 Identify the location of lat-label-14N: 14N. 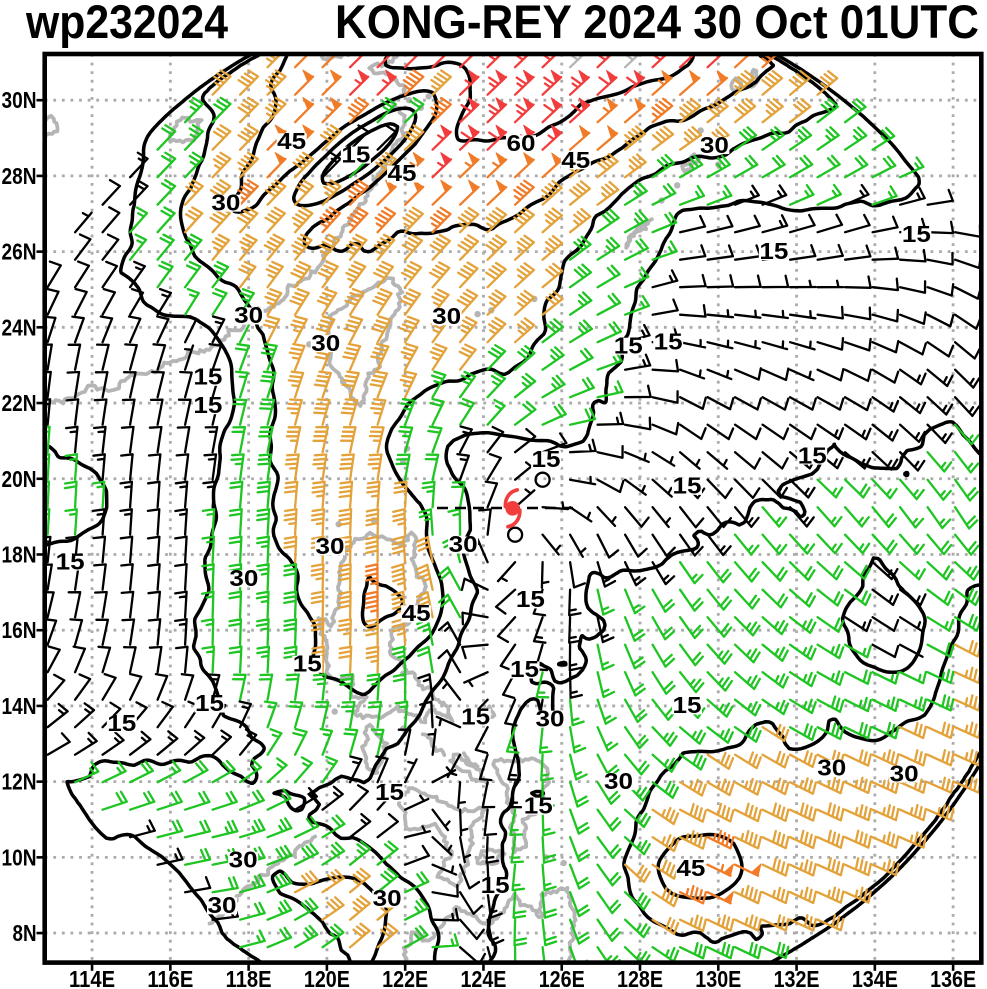
(19, 706).